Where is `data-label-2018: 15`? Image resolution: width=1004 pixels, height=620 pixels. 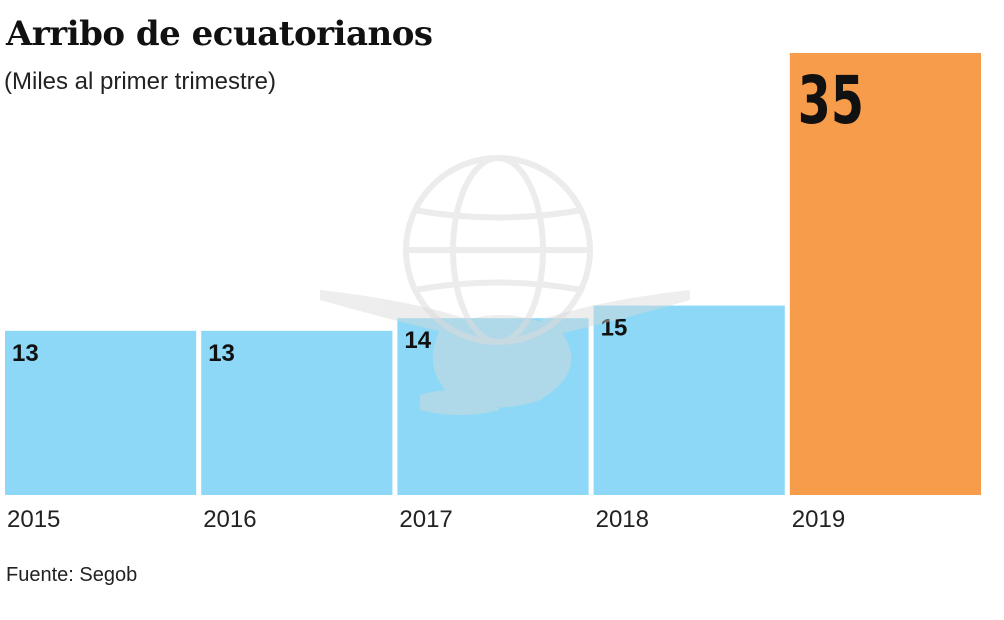 data-label-2018: 15 is located at coordinates (614, 328).